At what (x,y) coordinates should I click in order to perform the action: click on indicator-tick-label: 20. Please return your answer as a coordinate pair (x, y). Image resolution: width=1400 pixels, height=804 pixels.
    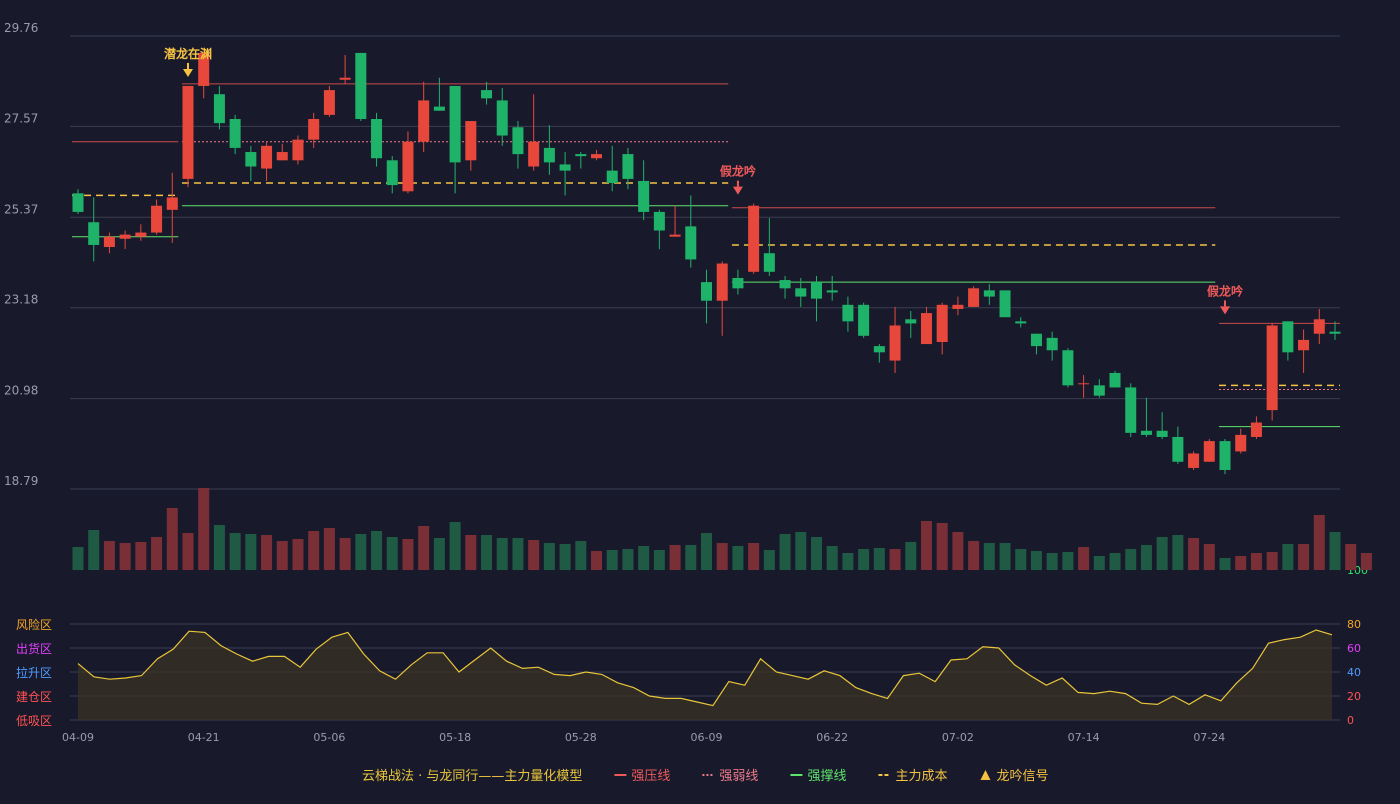
    Looking at the image, I should click on (1354, 696).